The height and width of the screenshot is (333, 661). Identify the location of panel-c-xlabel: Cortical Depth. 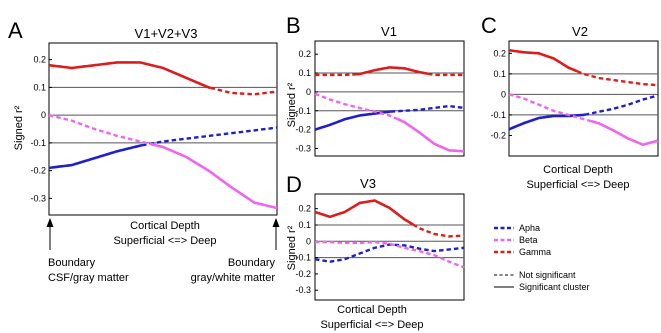
(578, 170).